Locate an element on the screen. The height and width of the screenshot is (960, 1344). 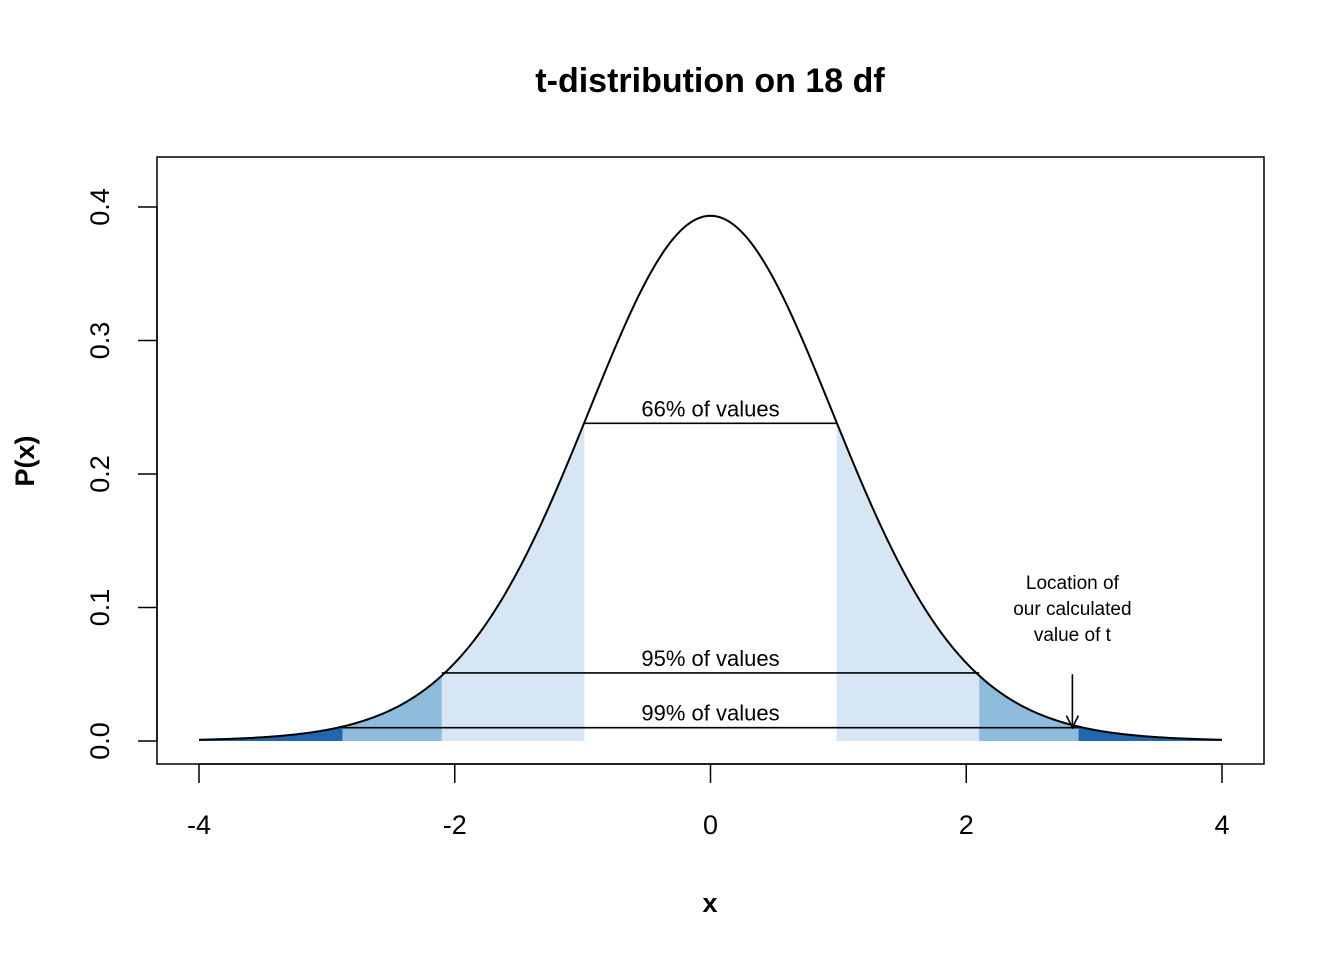
x-axis: -4 -2 0 2 4 is located at coordinates (708, 801).